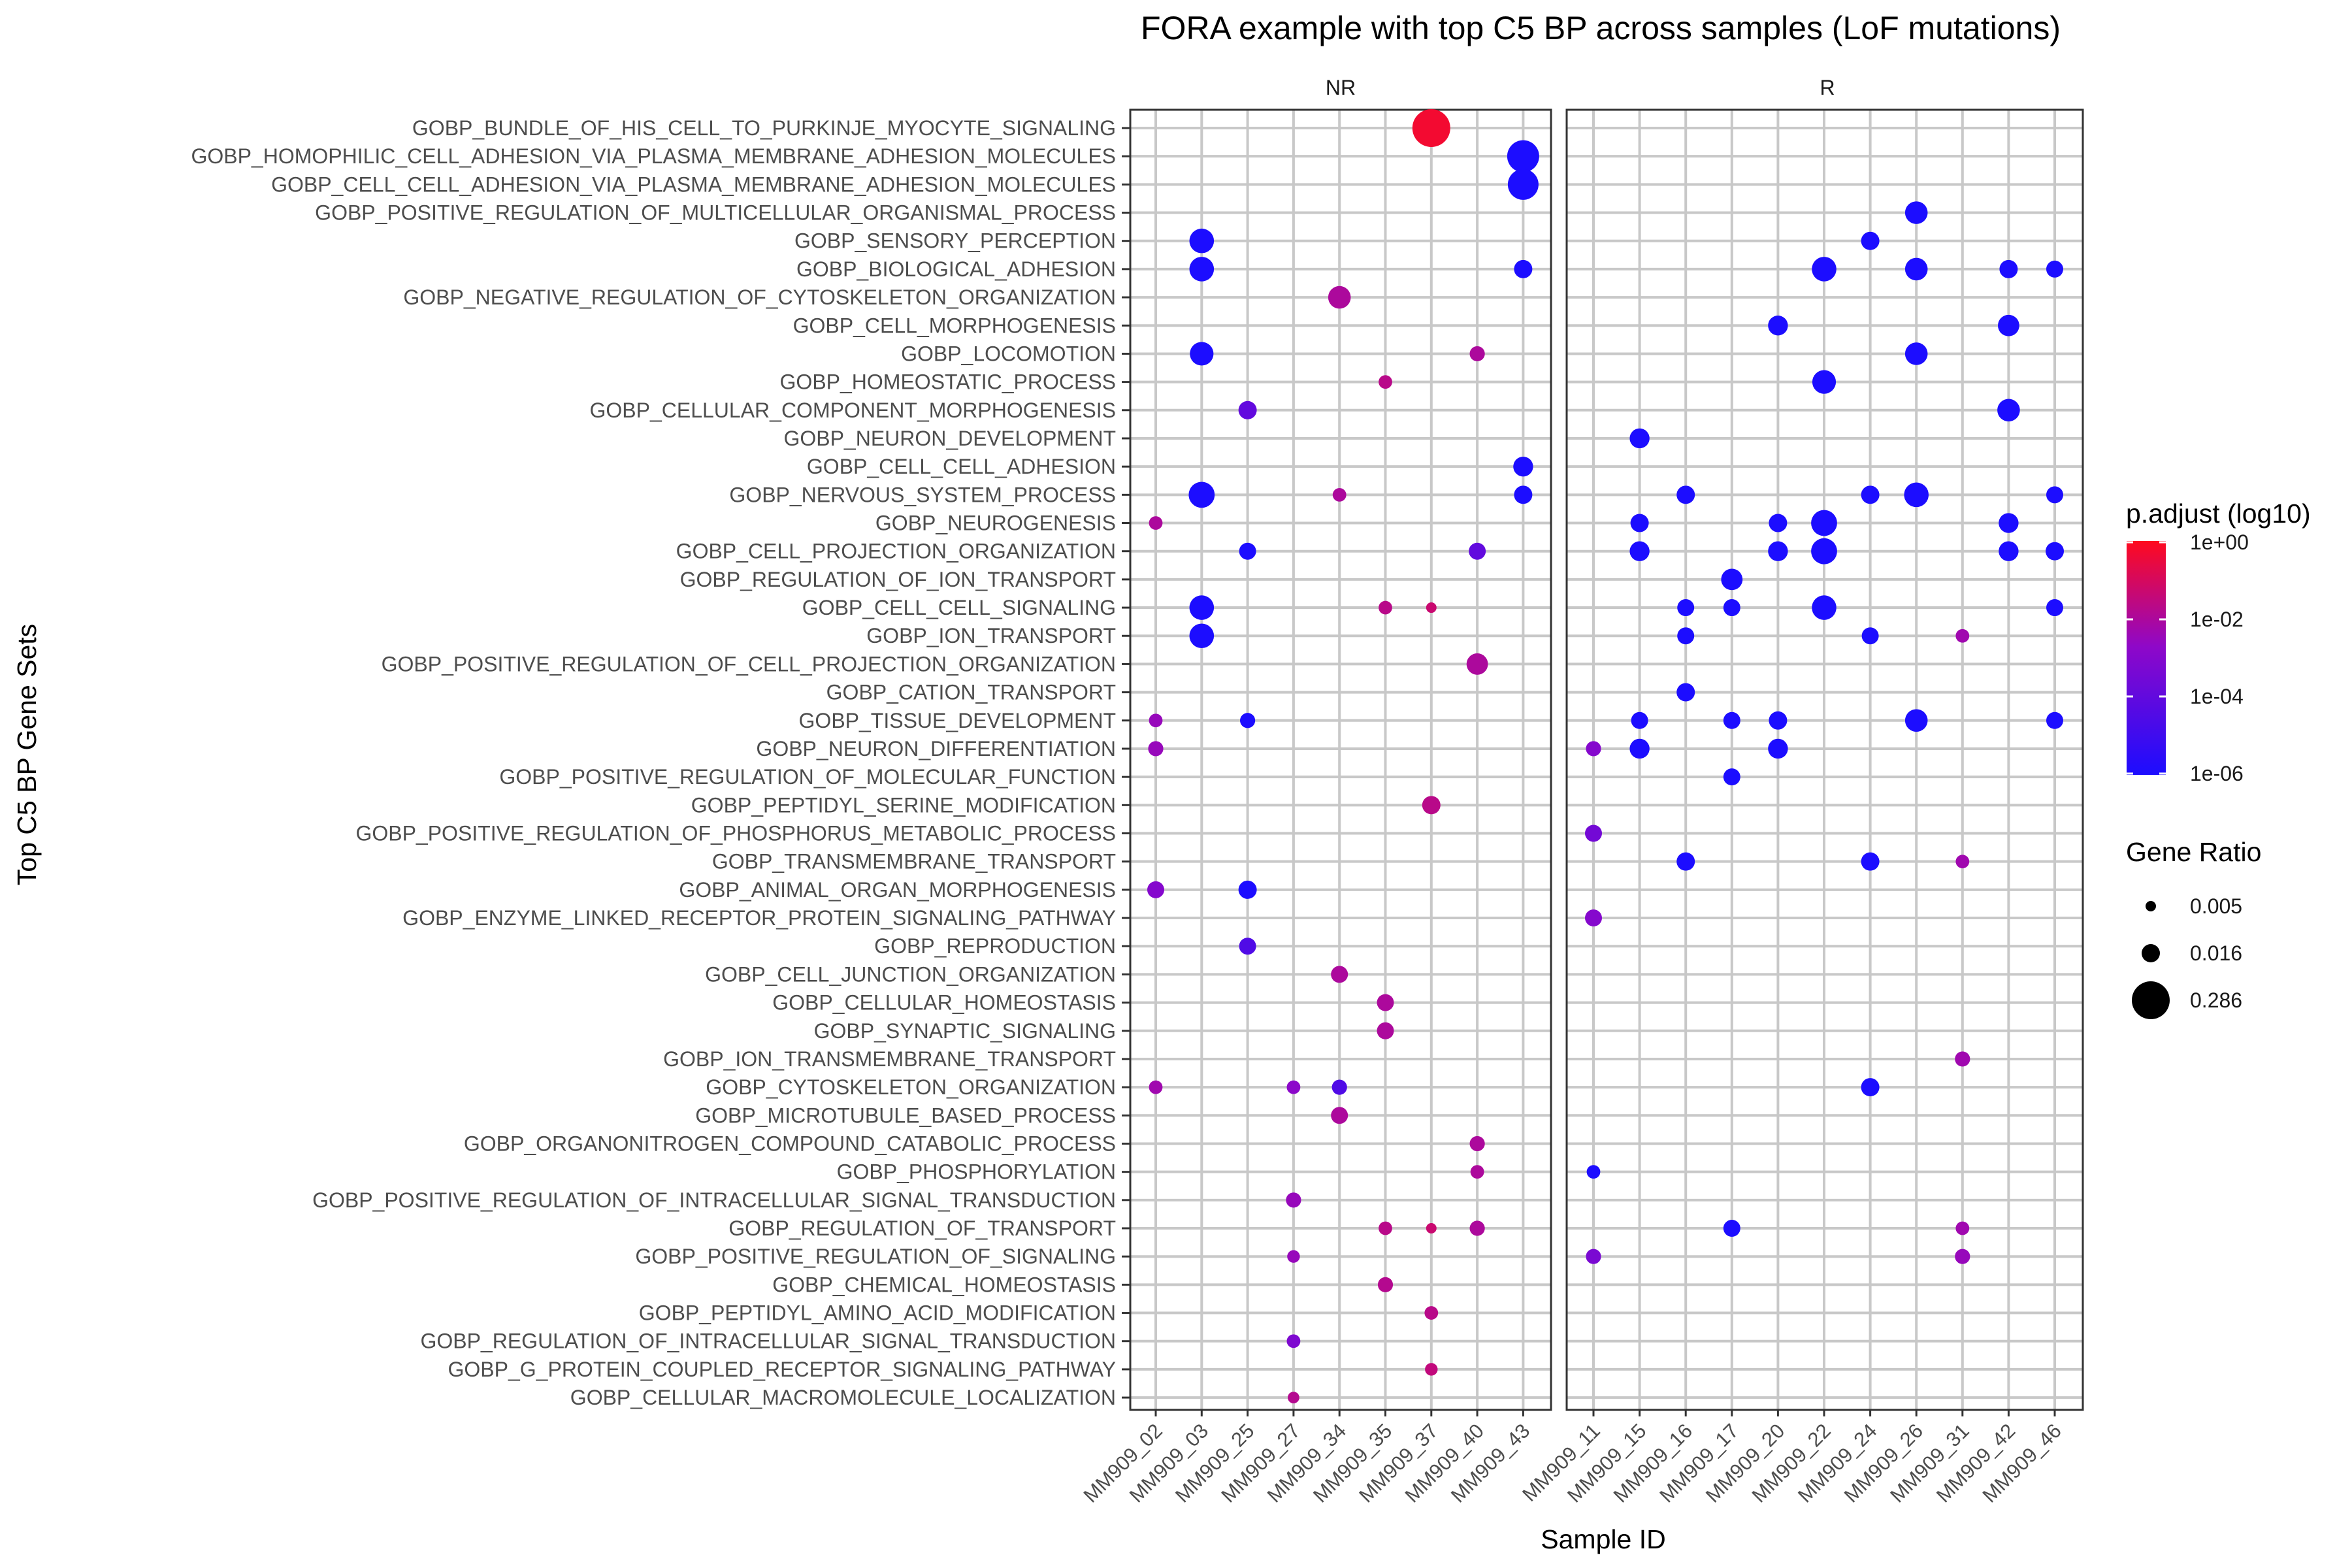  Describe the element at coordinates (889, 1059) in the screenshot. I see `gene-set-label: GOBP_ION_TRANSMEMBRANE_TRANSPORT` at that location.